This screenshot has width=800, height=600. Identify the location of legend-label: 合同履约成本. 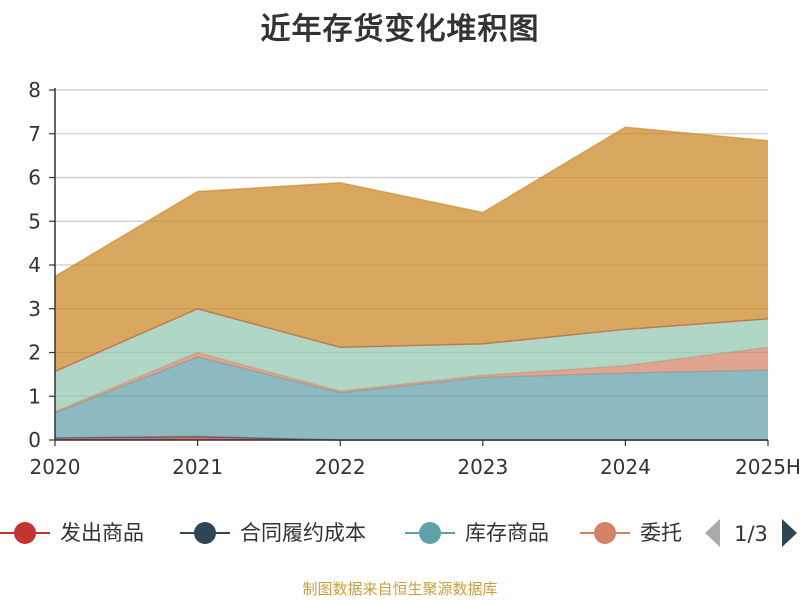
(303, 533).